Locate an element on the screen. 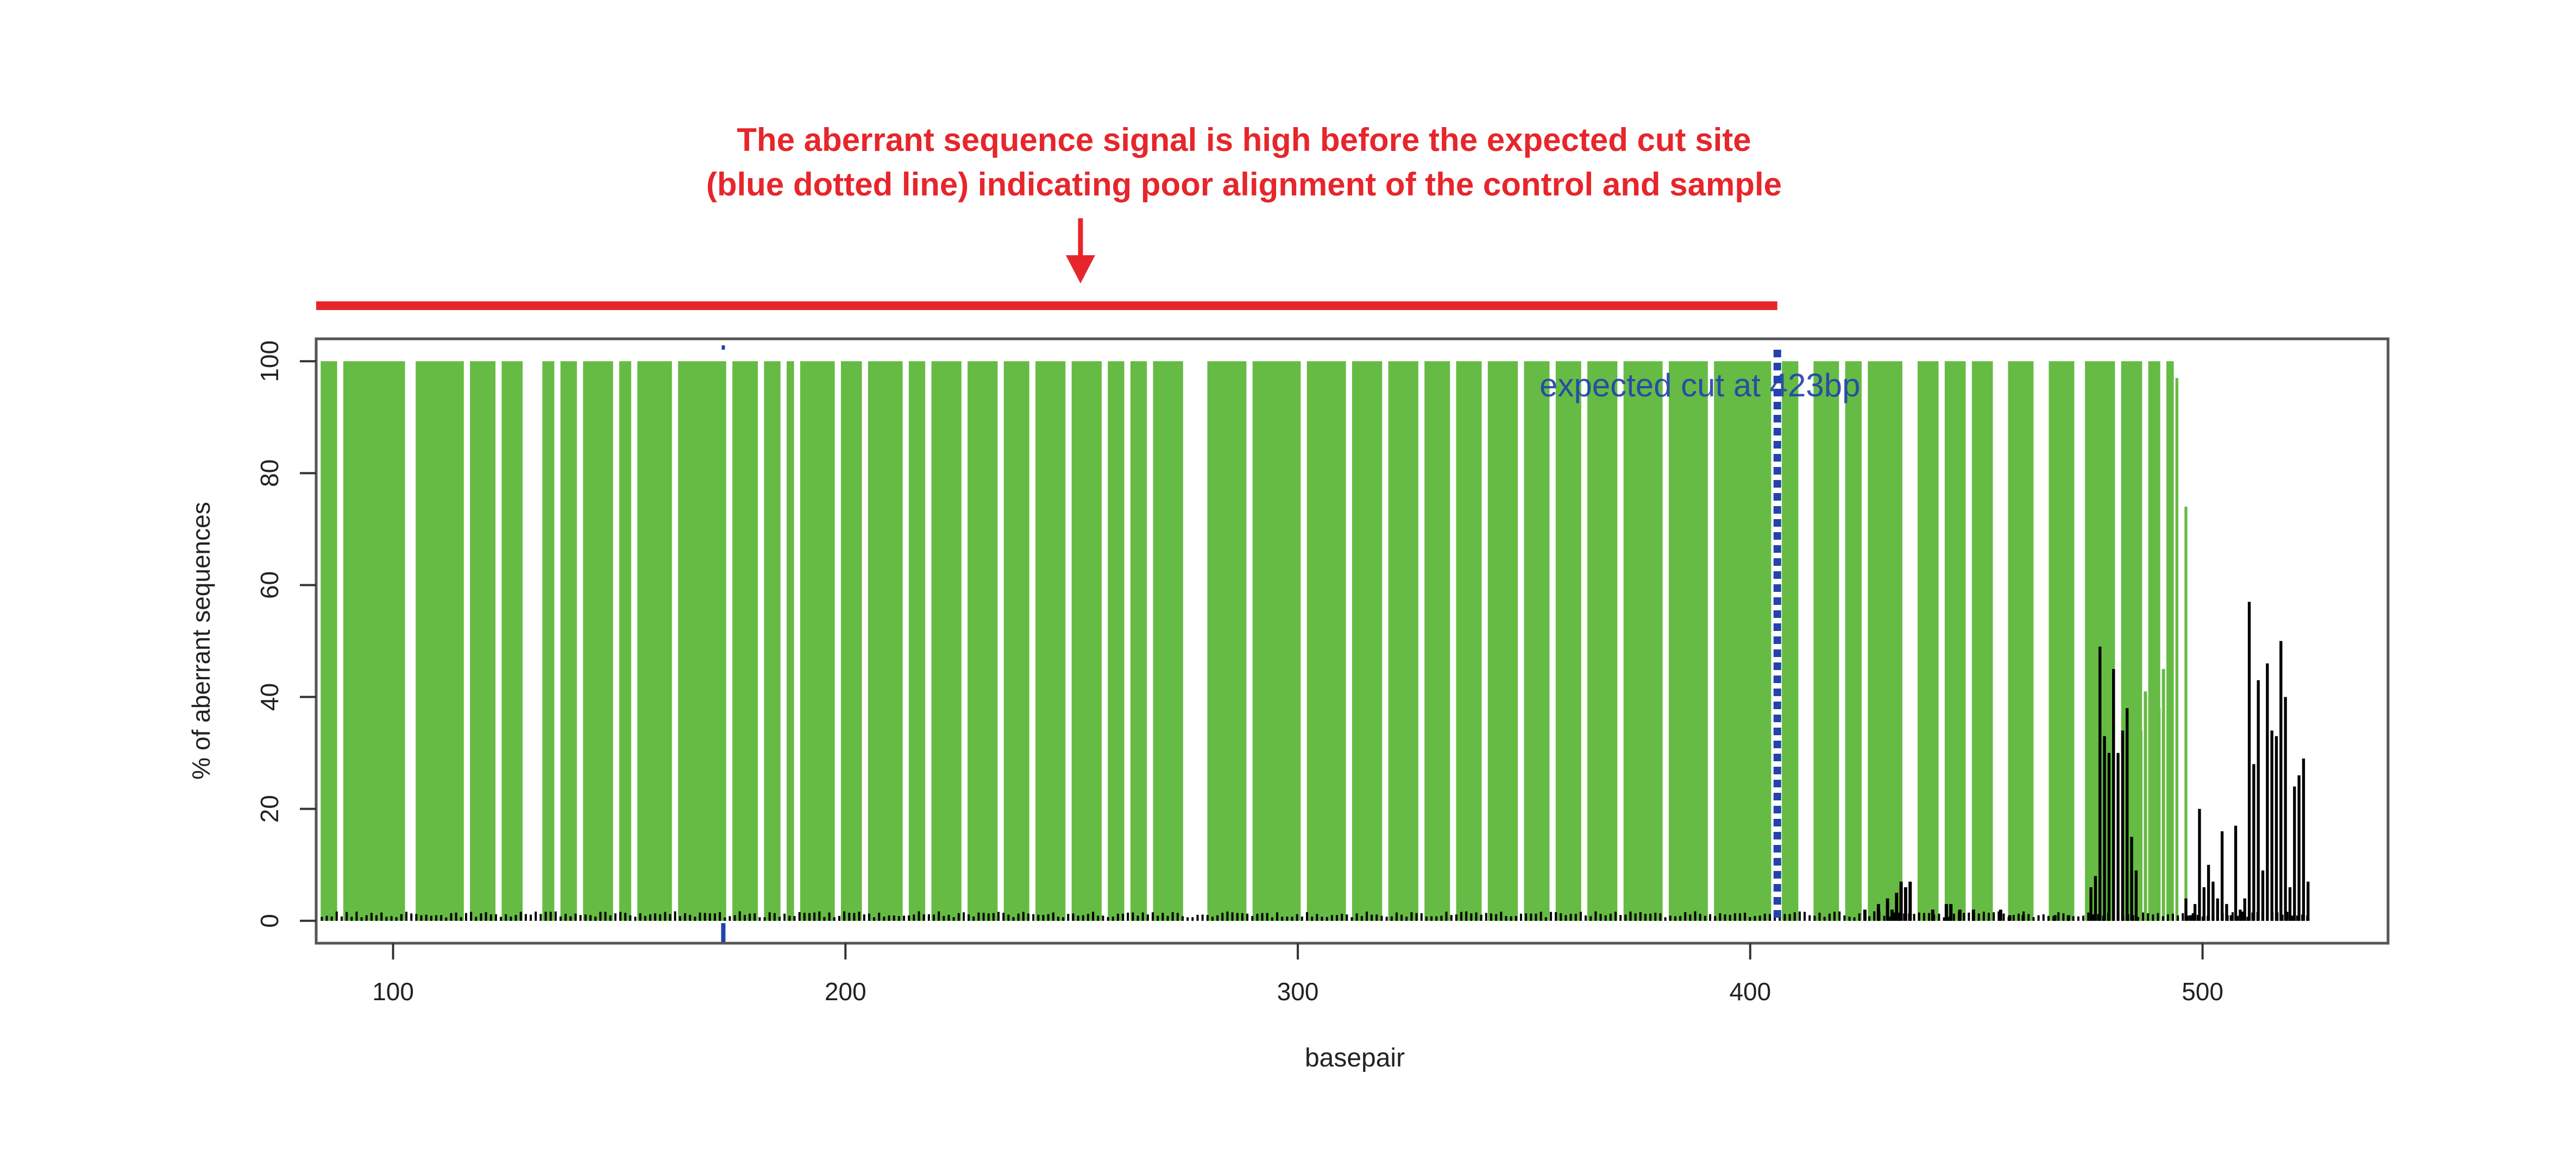  x-tick-label: 500 is located at coordinates (2202, 992).